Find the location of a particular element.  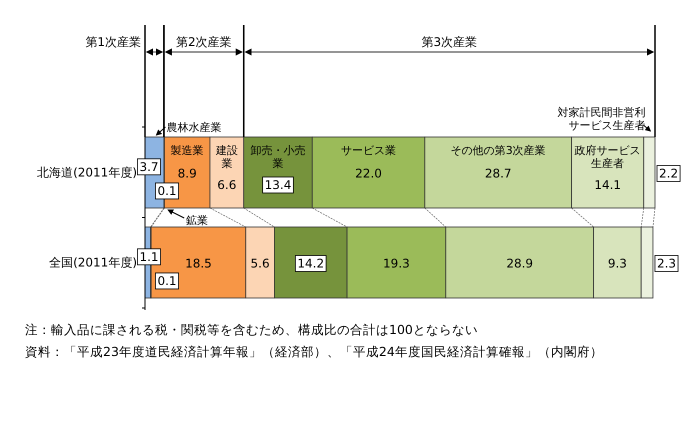

data-label: 14.2 is located at coordinates (310, 263).